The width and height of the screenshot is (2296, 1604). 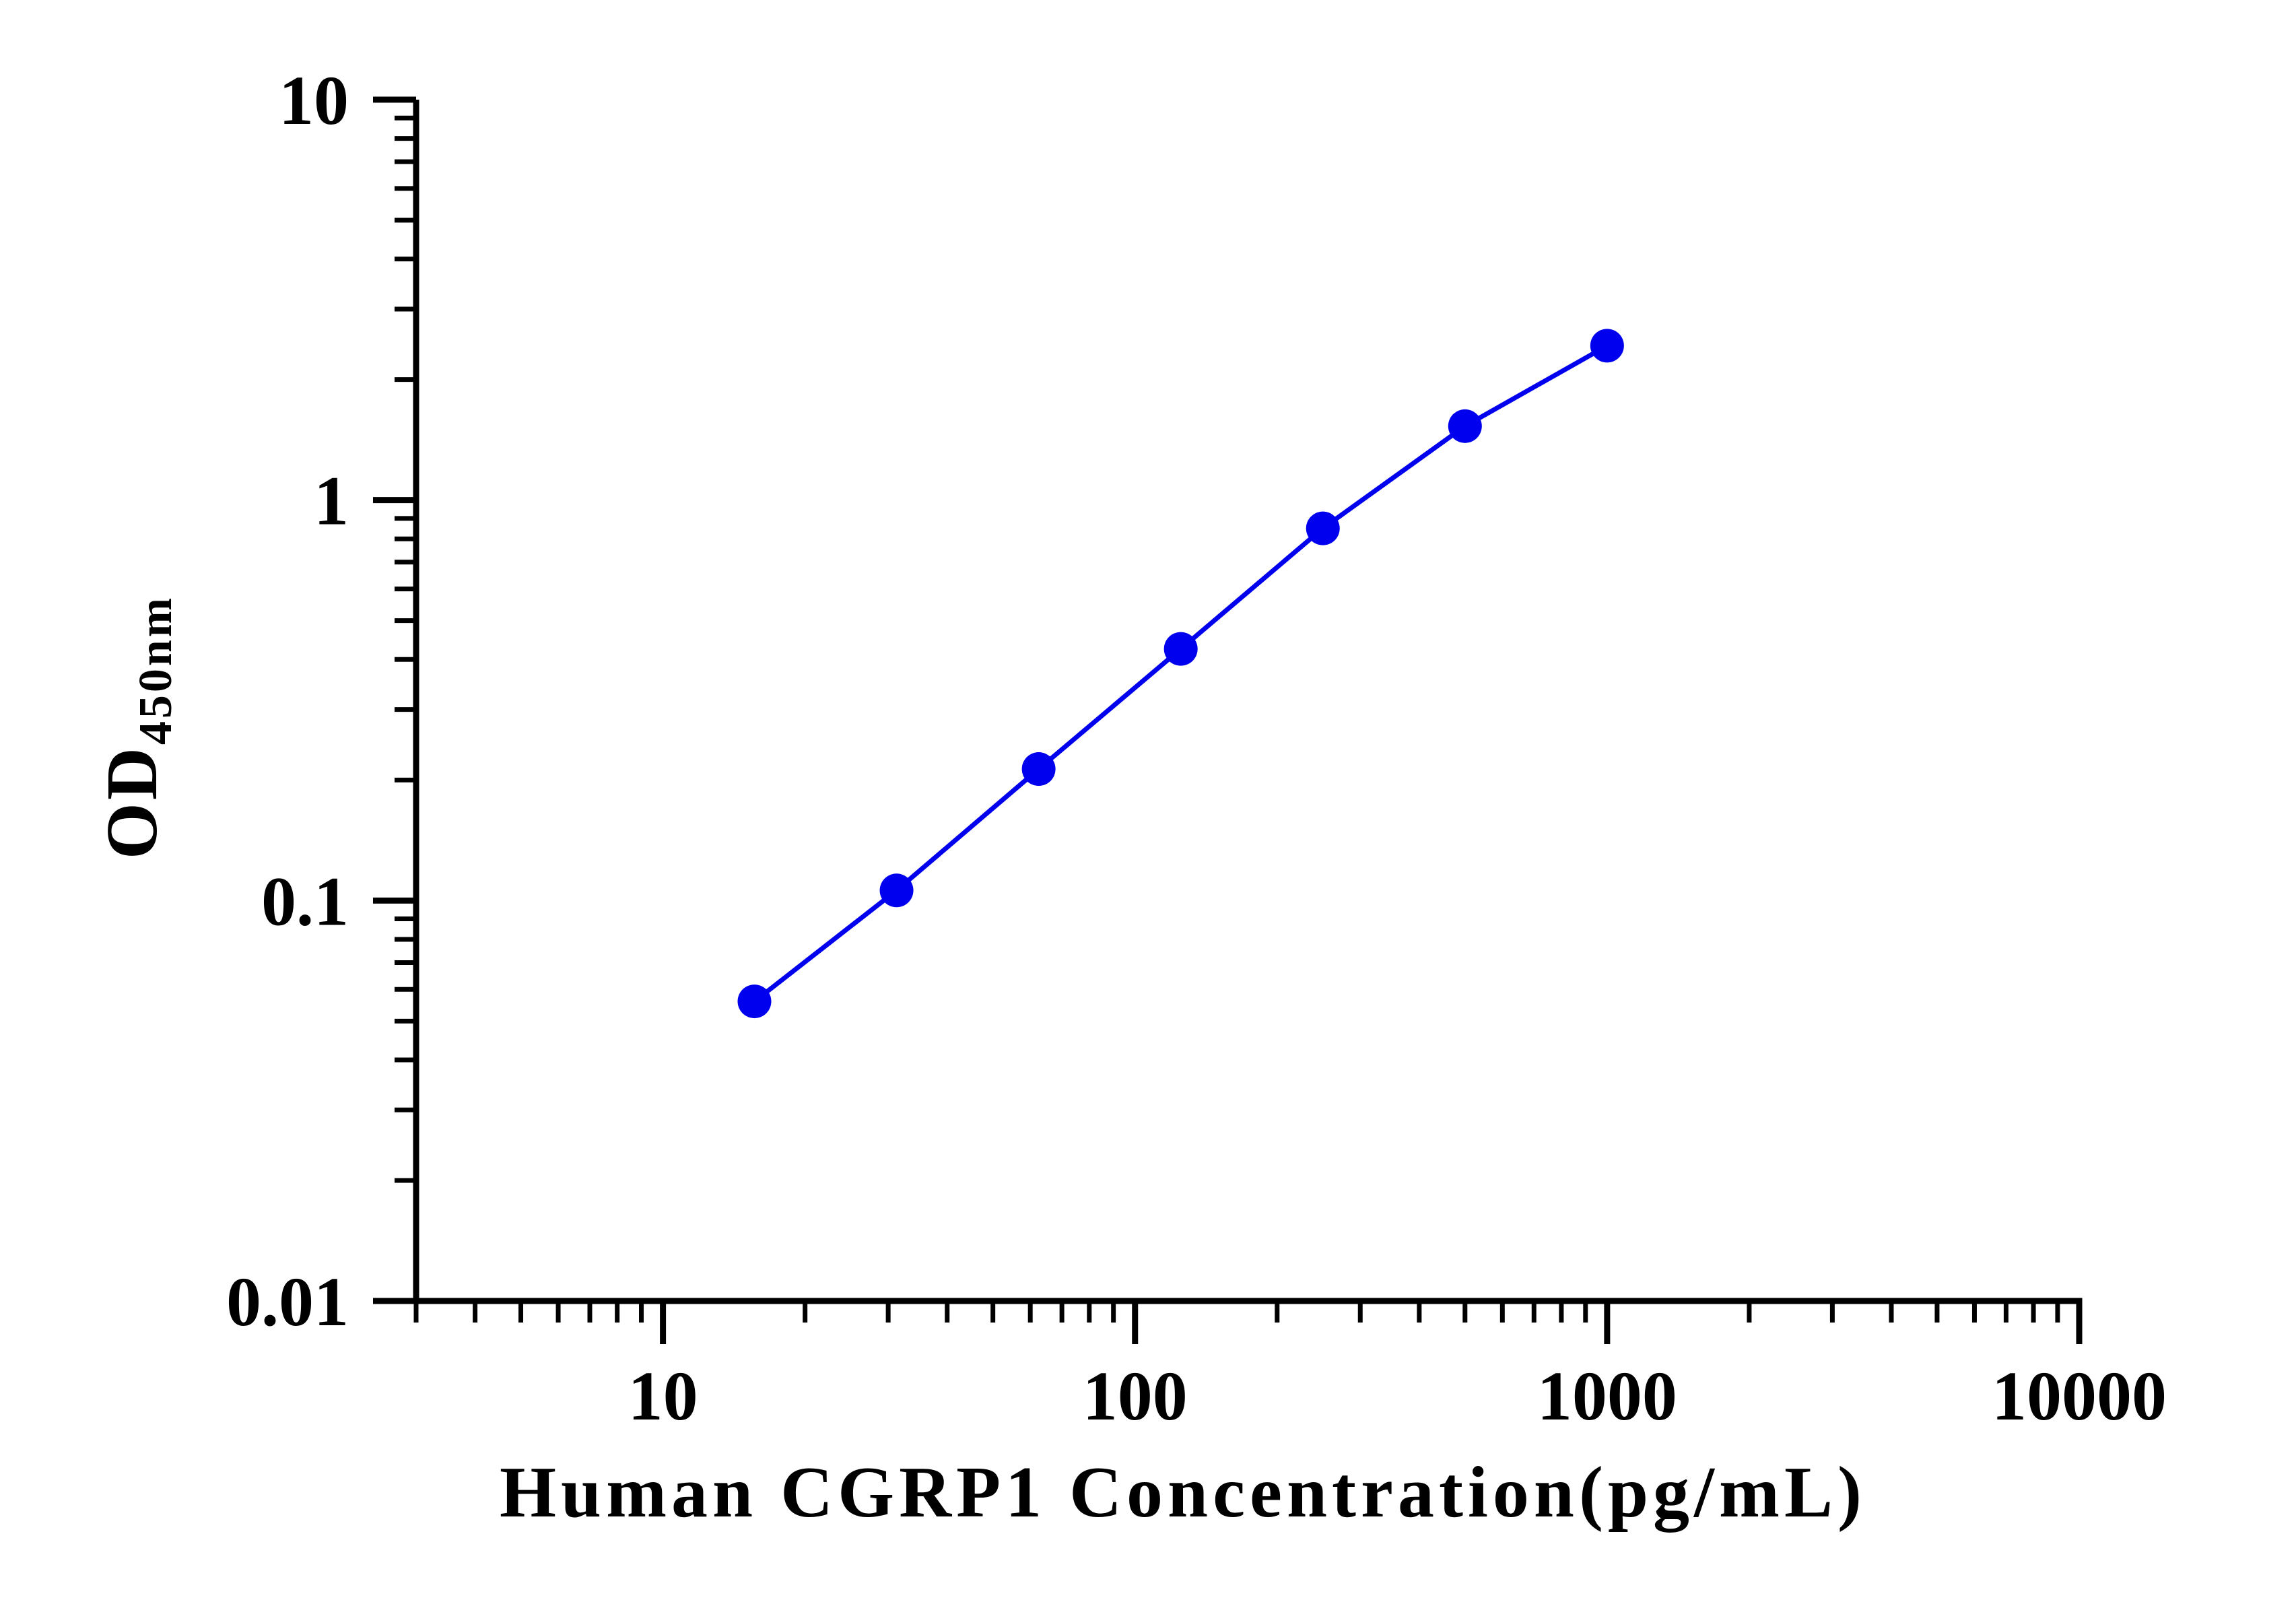 I want to click on x-tick-label: 10, so click(x=663, y=1397).